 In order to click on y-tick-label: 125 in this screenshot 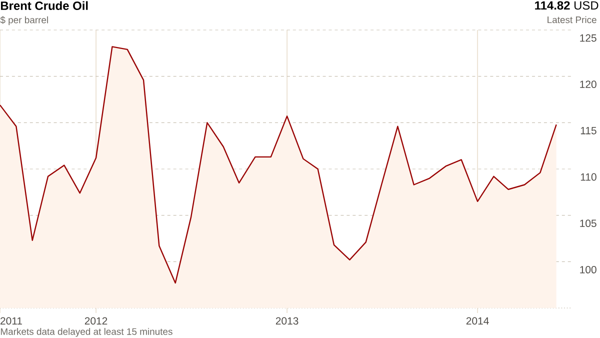, I will do `click(588, 38)`.